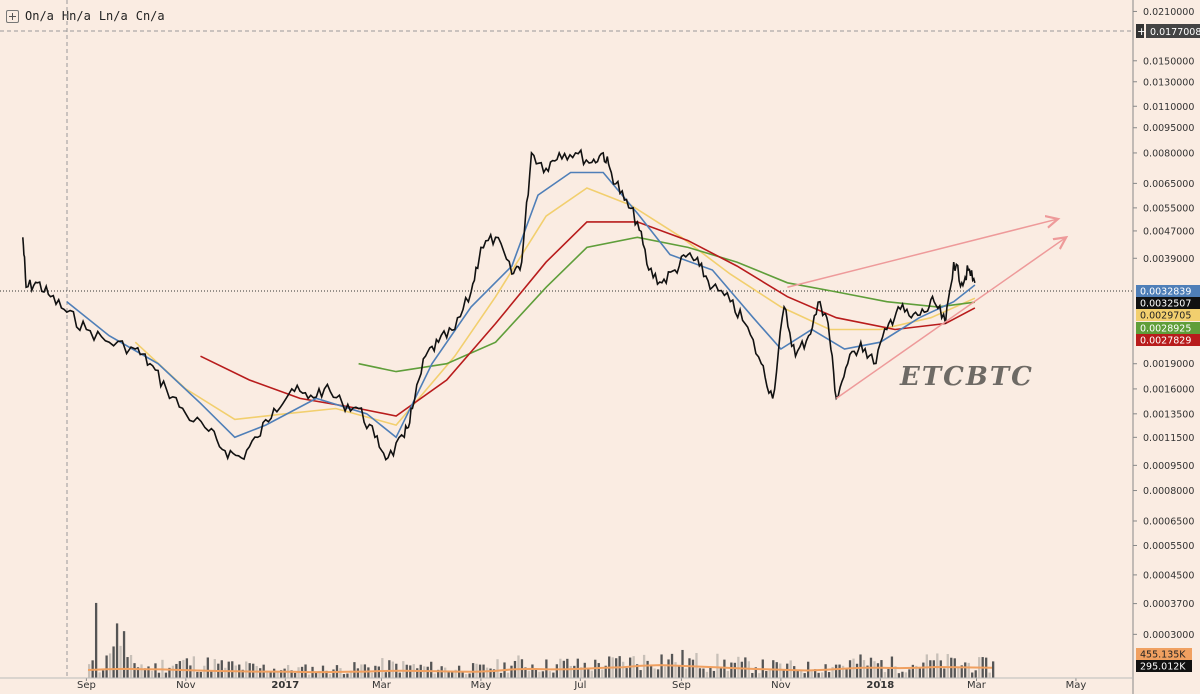 The width and height of the screenshot is (1200, 694). Describe the element at coordinates (1164, 666) in the screenshot. I see `volume-label-box` at that location.